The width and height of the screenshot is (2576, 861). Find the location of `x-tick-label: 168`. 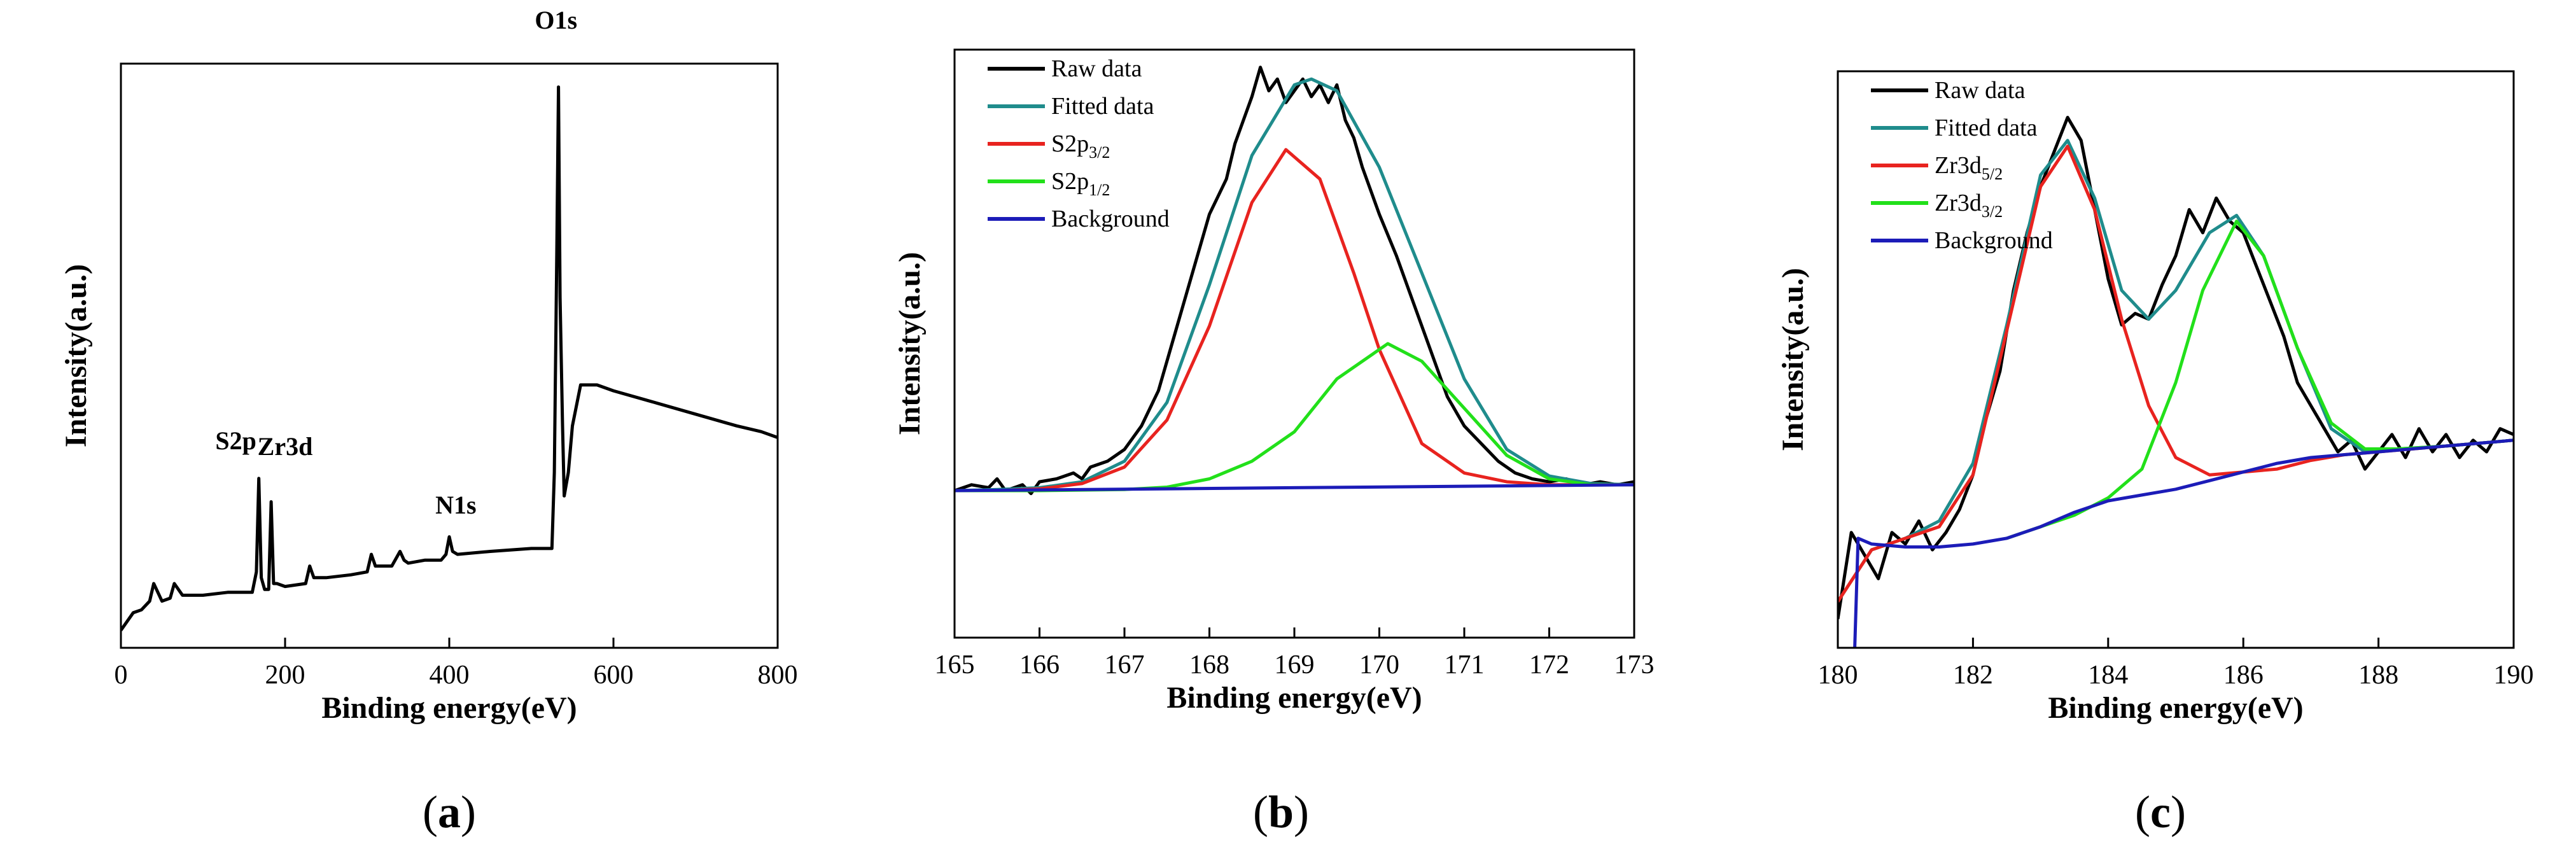

x-tick-label: 168 is located at coordinates (1209, 665).